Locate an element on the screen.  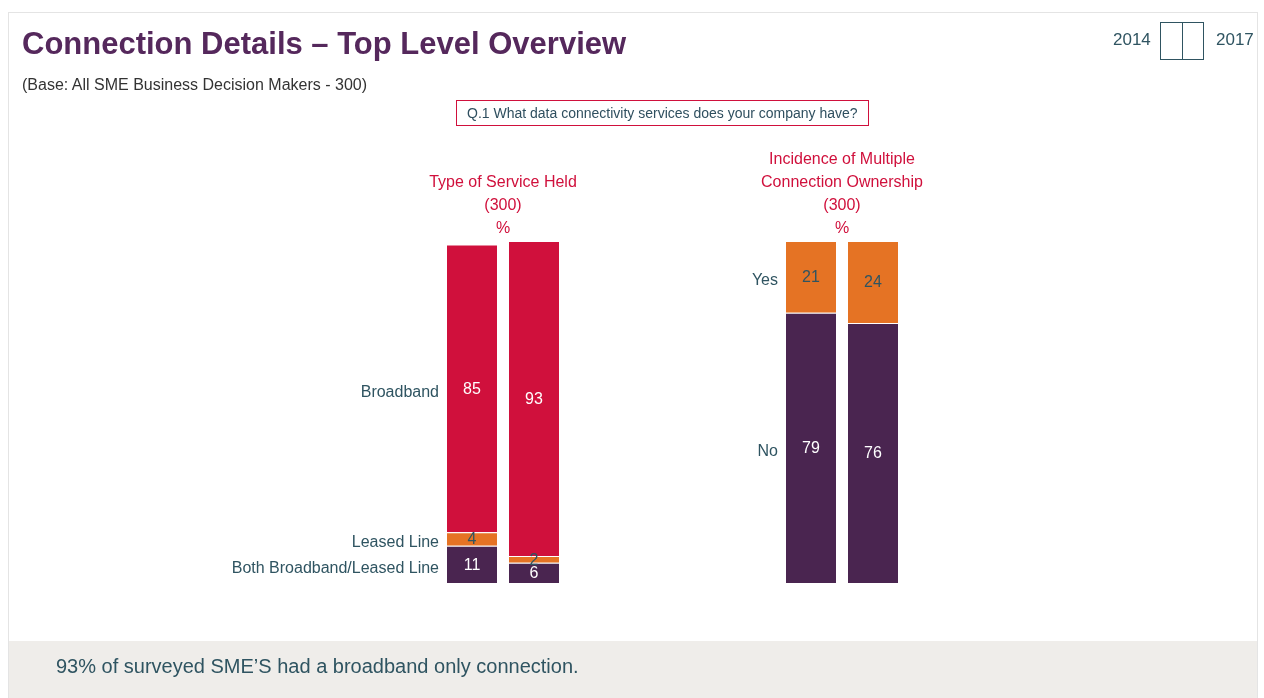
text: Connection Details – Top Level Overview is located at coordinates (324, 44).